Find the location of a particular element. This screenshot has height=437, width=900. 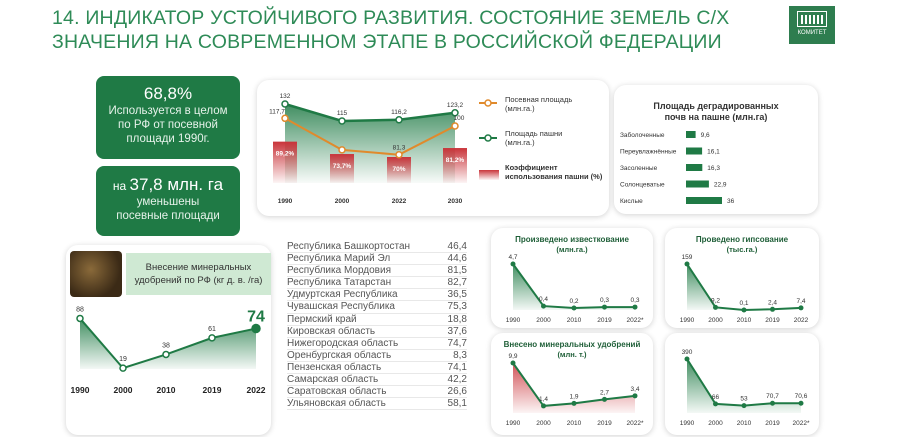

small-value-label: 3,4 is located at coordinates (634, 389).